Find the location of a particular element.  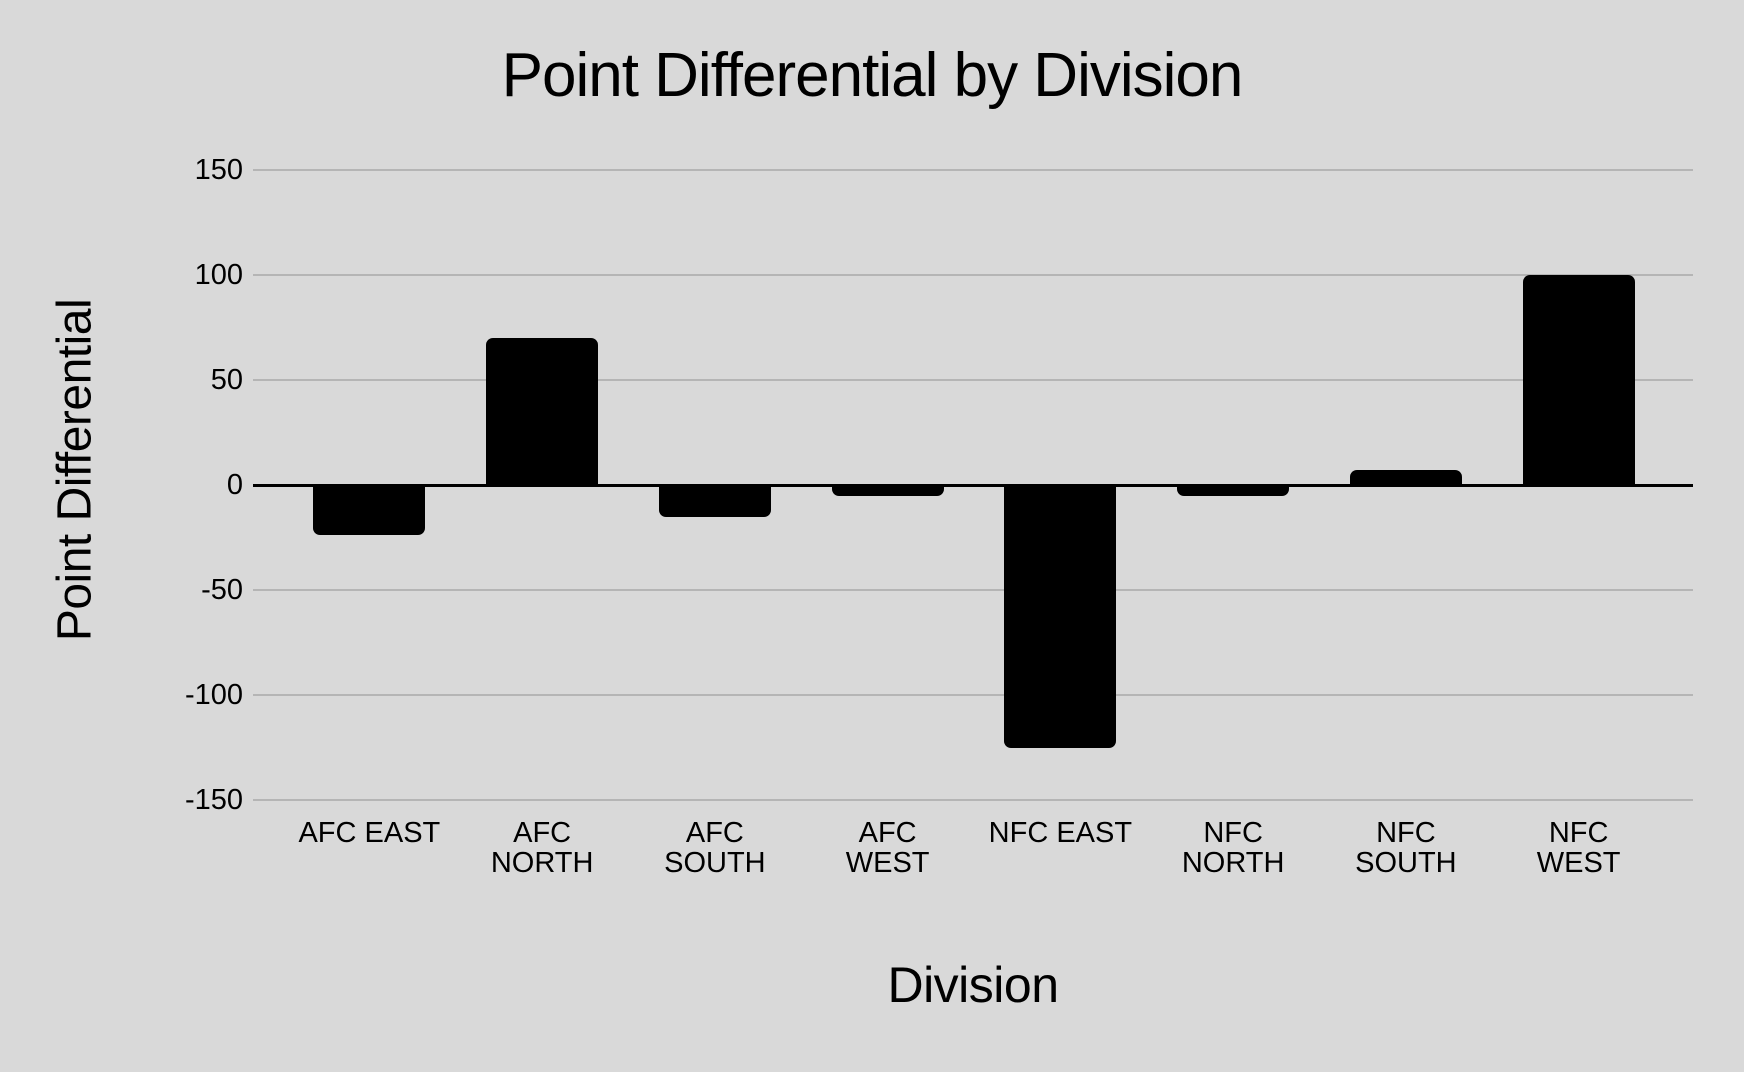

bar-afc-south is located at coordinates (714, 501).